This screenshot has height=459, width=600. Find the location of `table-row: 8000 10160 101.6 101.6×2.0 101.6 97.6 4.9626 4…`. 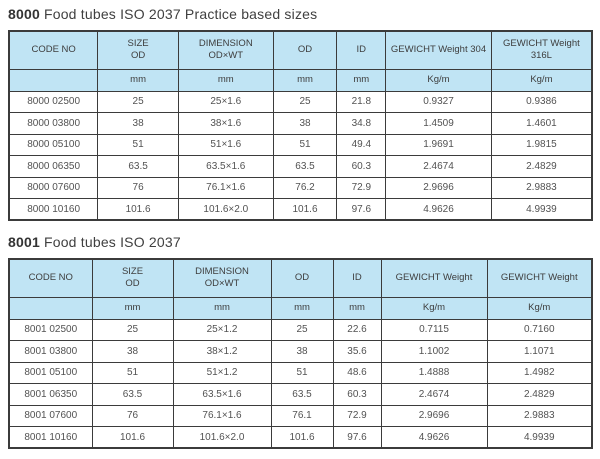

table-row: 8000 10160 101.6 101.6×2.0 101.6 97.6 4.9626 4… is located at coordinates (300, 209).